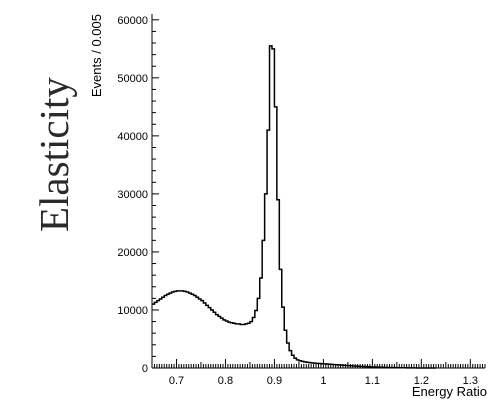  What do you see at coordinates (132, 79) in the screenshot?
I see `y-tick-label: 50000` at bounding box center [132, 79].